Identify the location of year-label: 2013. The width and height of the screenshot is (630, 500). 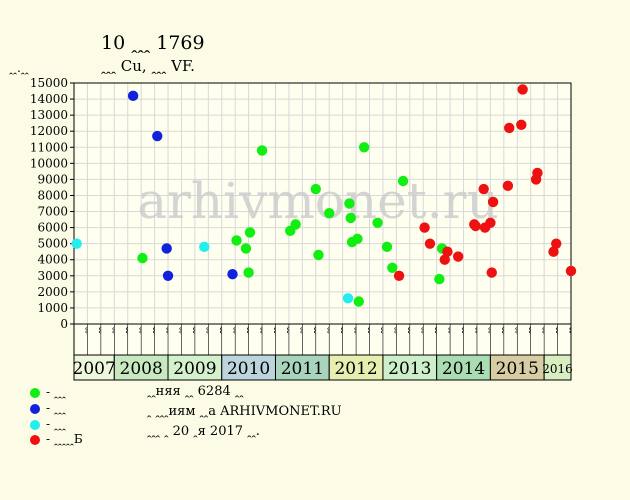
(409, 369).